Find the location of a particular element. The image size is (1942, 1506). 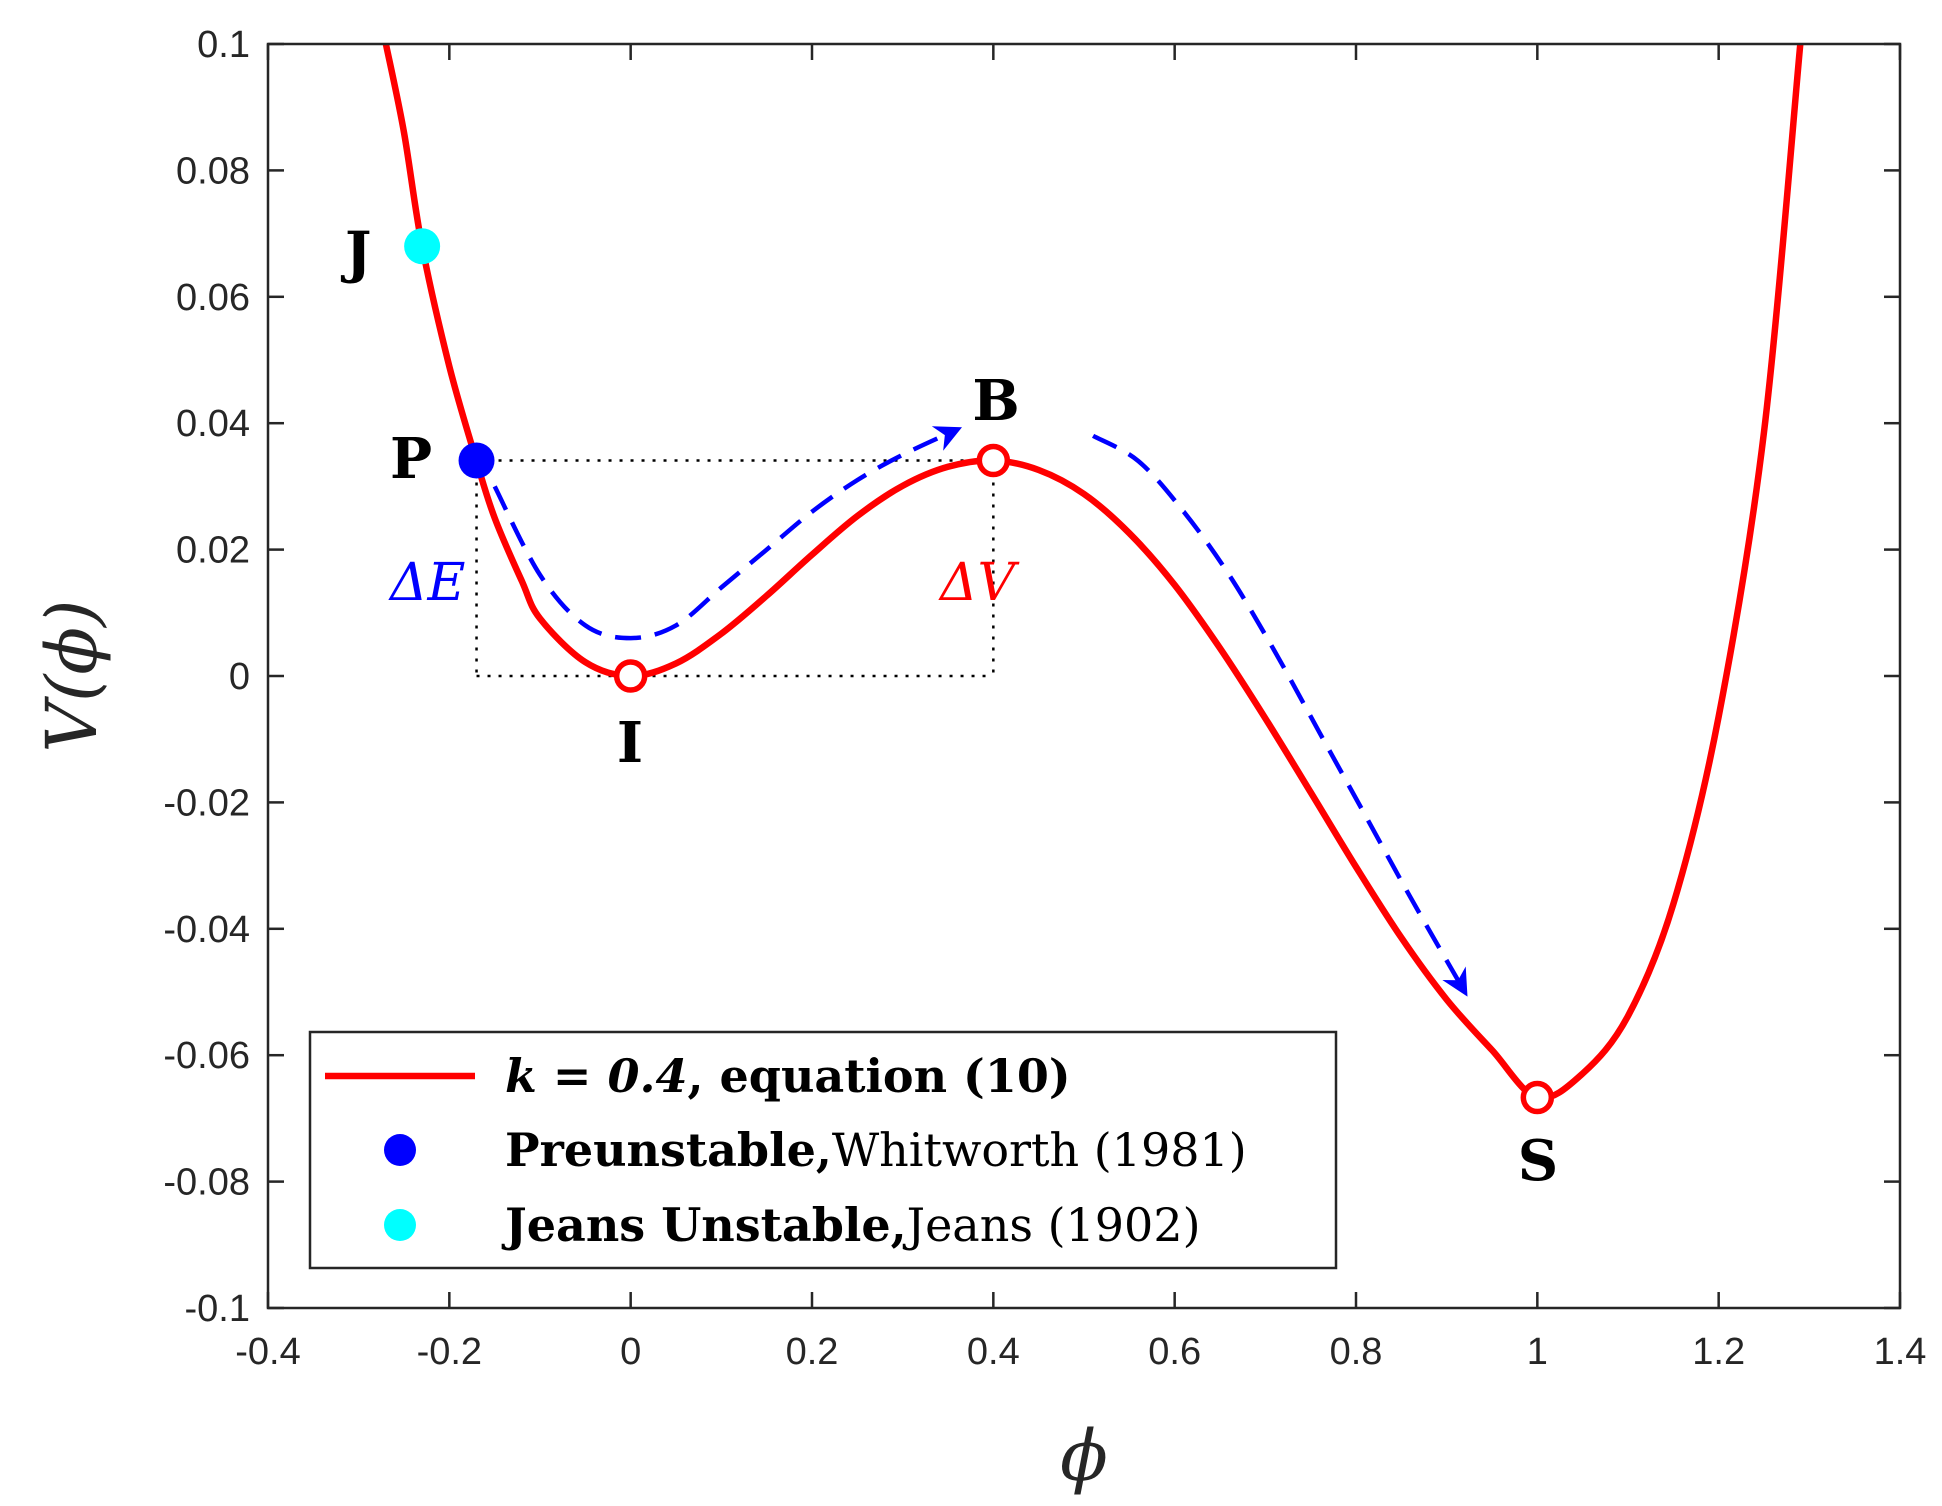

y-tick-label: 0 is located at coordinates (239, 677).